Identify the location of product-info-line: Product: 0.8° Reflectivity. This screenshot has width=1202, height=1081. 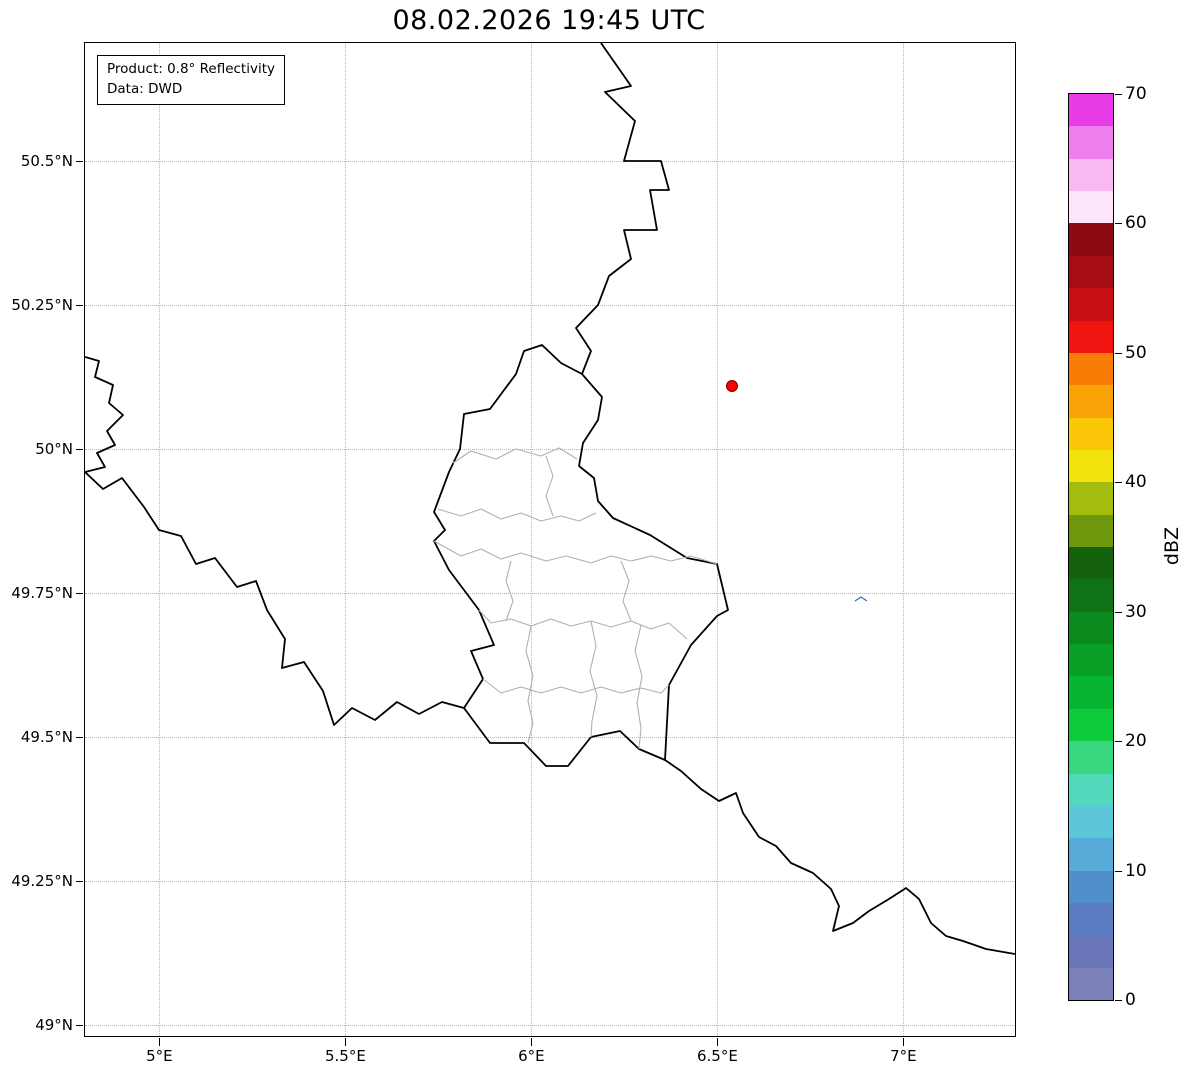
(191, 69).